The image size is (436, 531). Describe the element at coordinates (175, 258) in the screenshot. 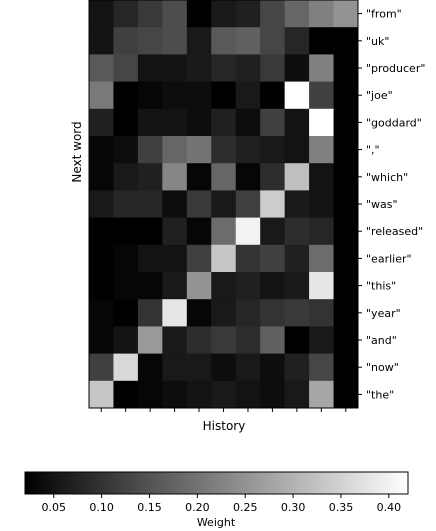

I see `heatmap-cell-r9-c3` at that location.